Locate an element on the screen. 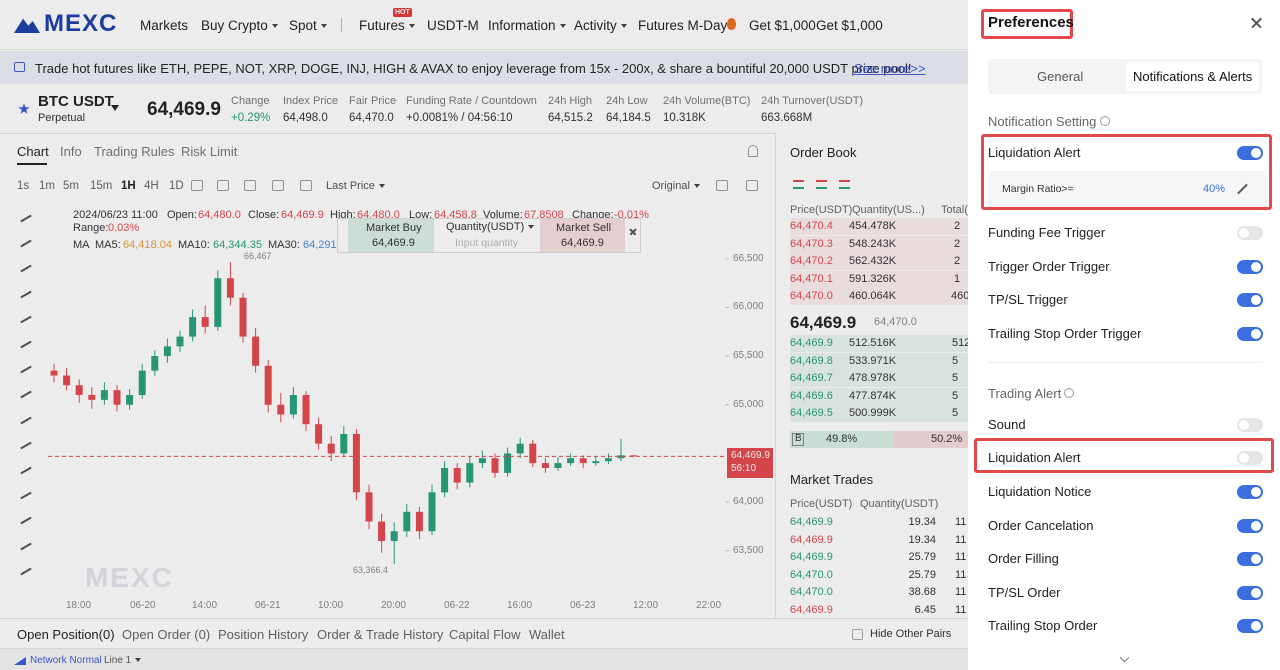  nav-item: Information is located at coordinates (527, 25).